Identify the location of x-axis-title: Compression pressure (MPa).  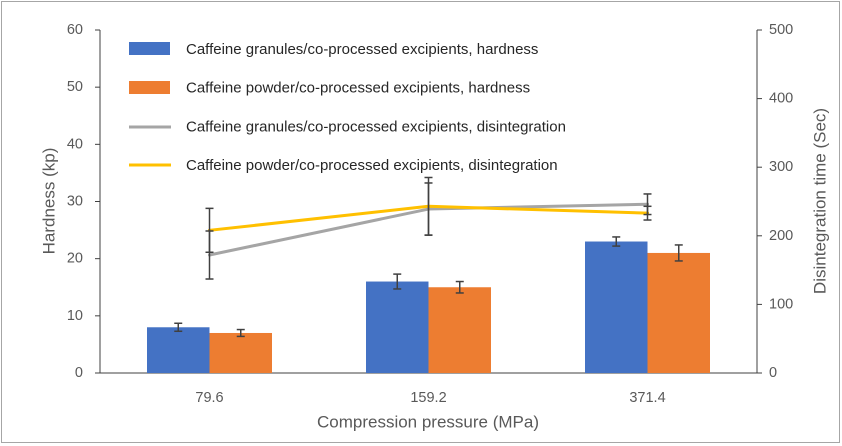
(428, 422).